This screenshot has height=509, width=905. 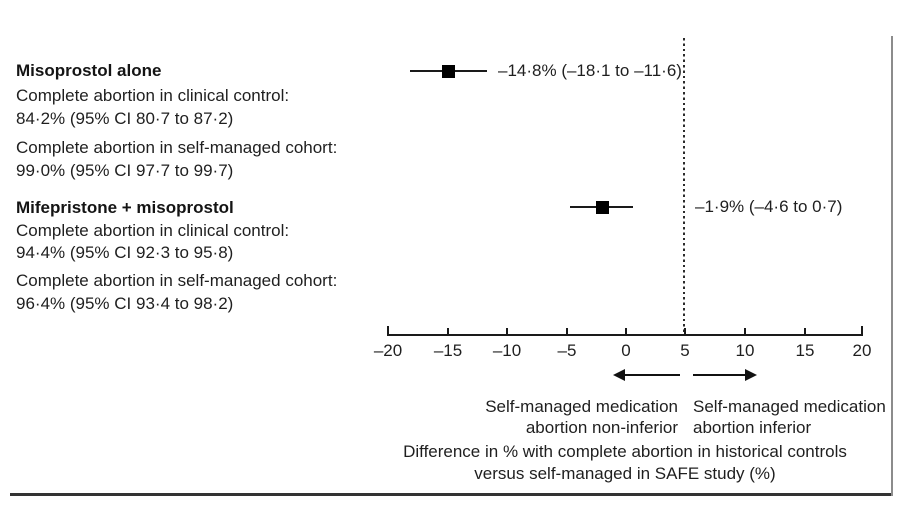 What do you see at coordinates (125, 303) in the screenshot?
I see `group2-self-managed-value: 96·4% (95% CI 93·4 to 98·2)` at bounding box center [125, 303].